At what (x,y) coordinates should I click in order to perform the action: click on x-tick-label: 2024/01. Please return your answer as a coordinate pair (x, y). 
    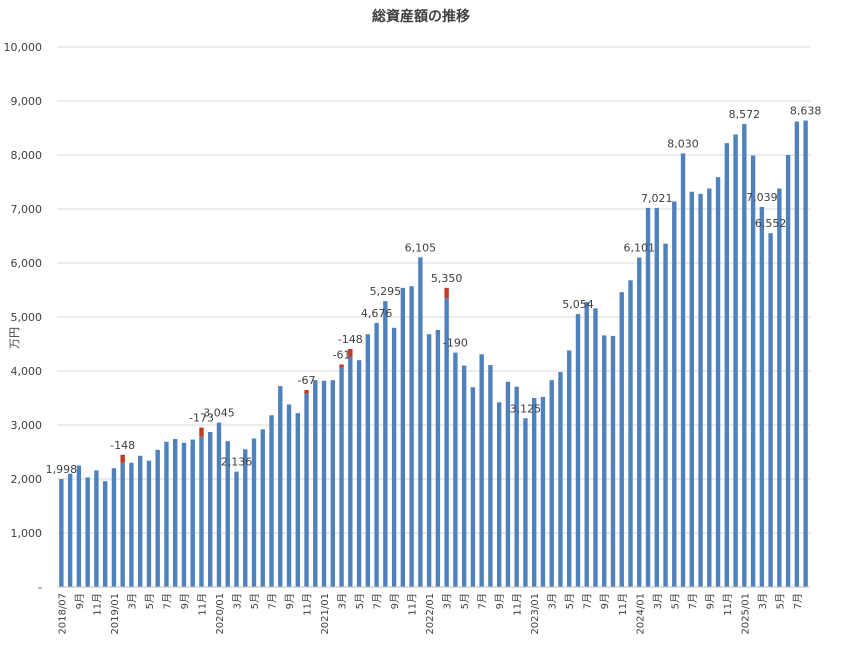
    Looking at the image, I should click on (640, 614).